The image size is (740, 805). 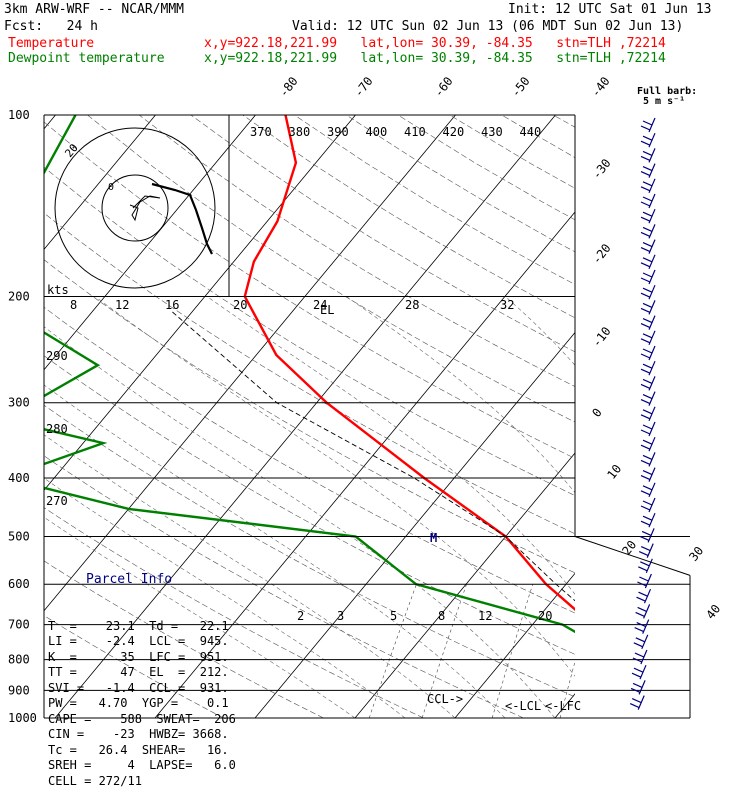 I want to click on pressure-tick-label: 800, so click(x=19, y=660).